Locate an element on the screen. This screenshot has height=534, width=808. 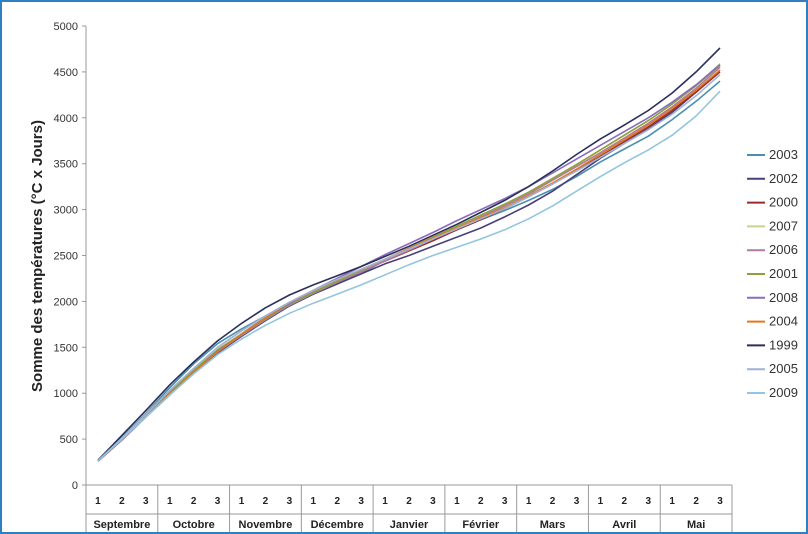
y-tick-label: 5000 is located at coordinates (66, 27).